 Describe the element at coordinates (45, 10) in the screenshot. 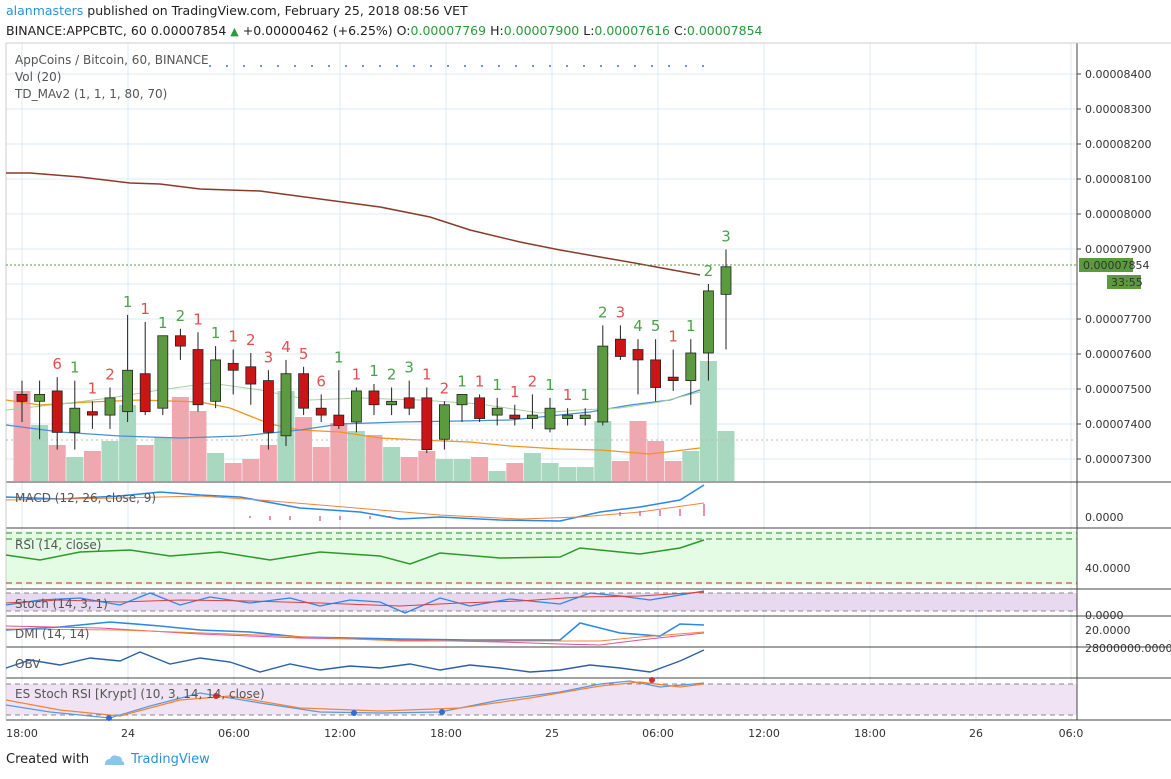

I see `author-link: alanmasters` at that location.